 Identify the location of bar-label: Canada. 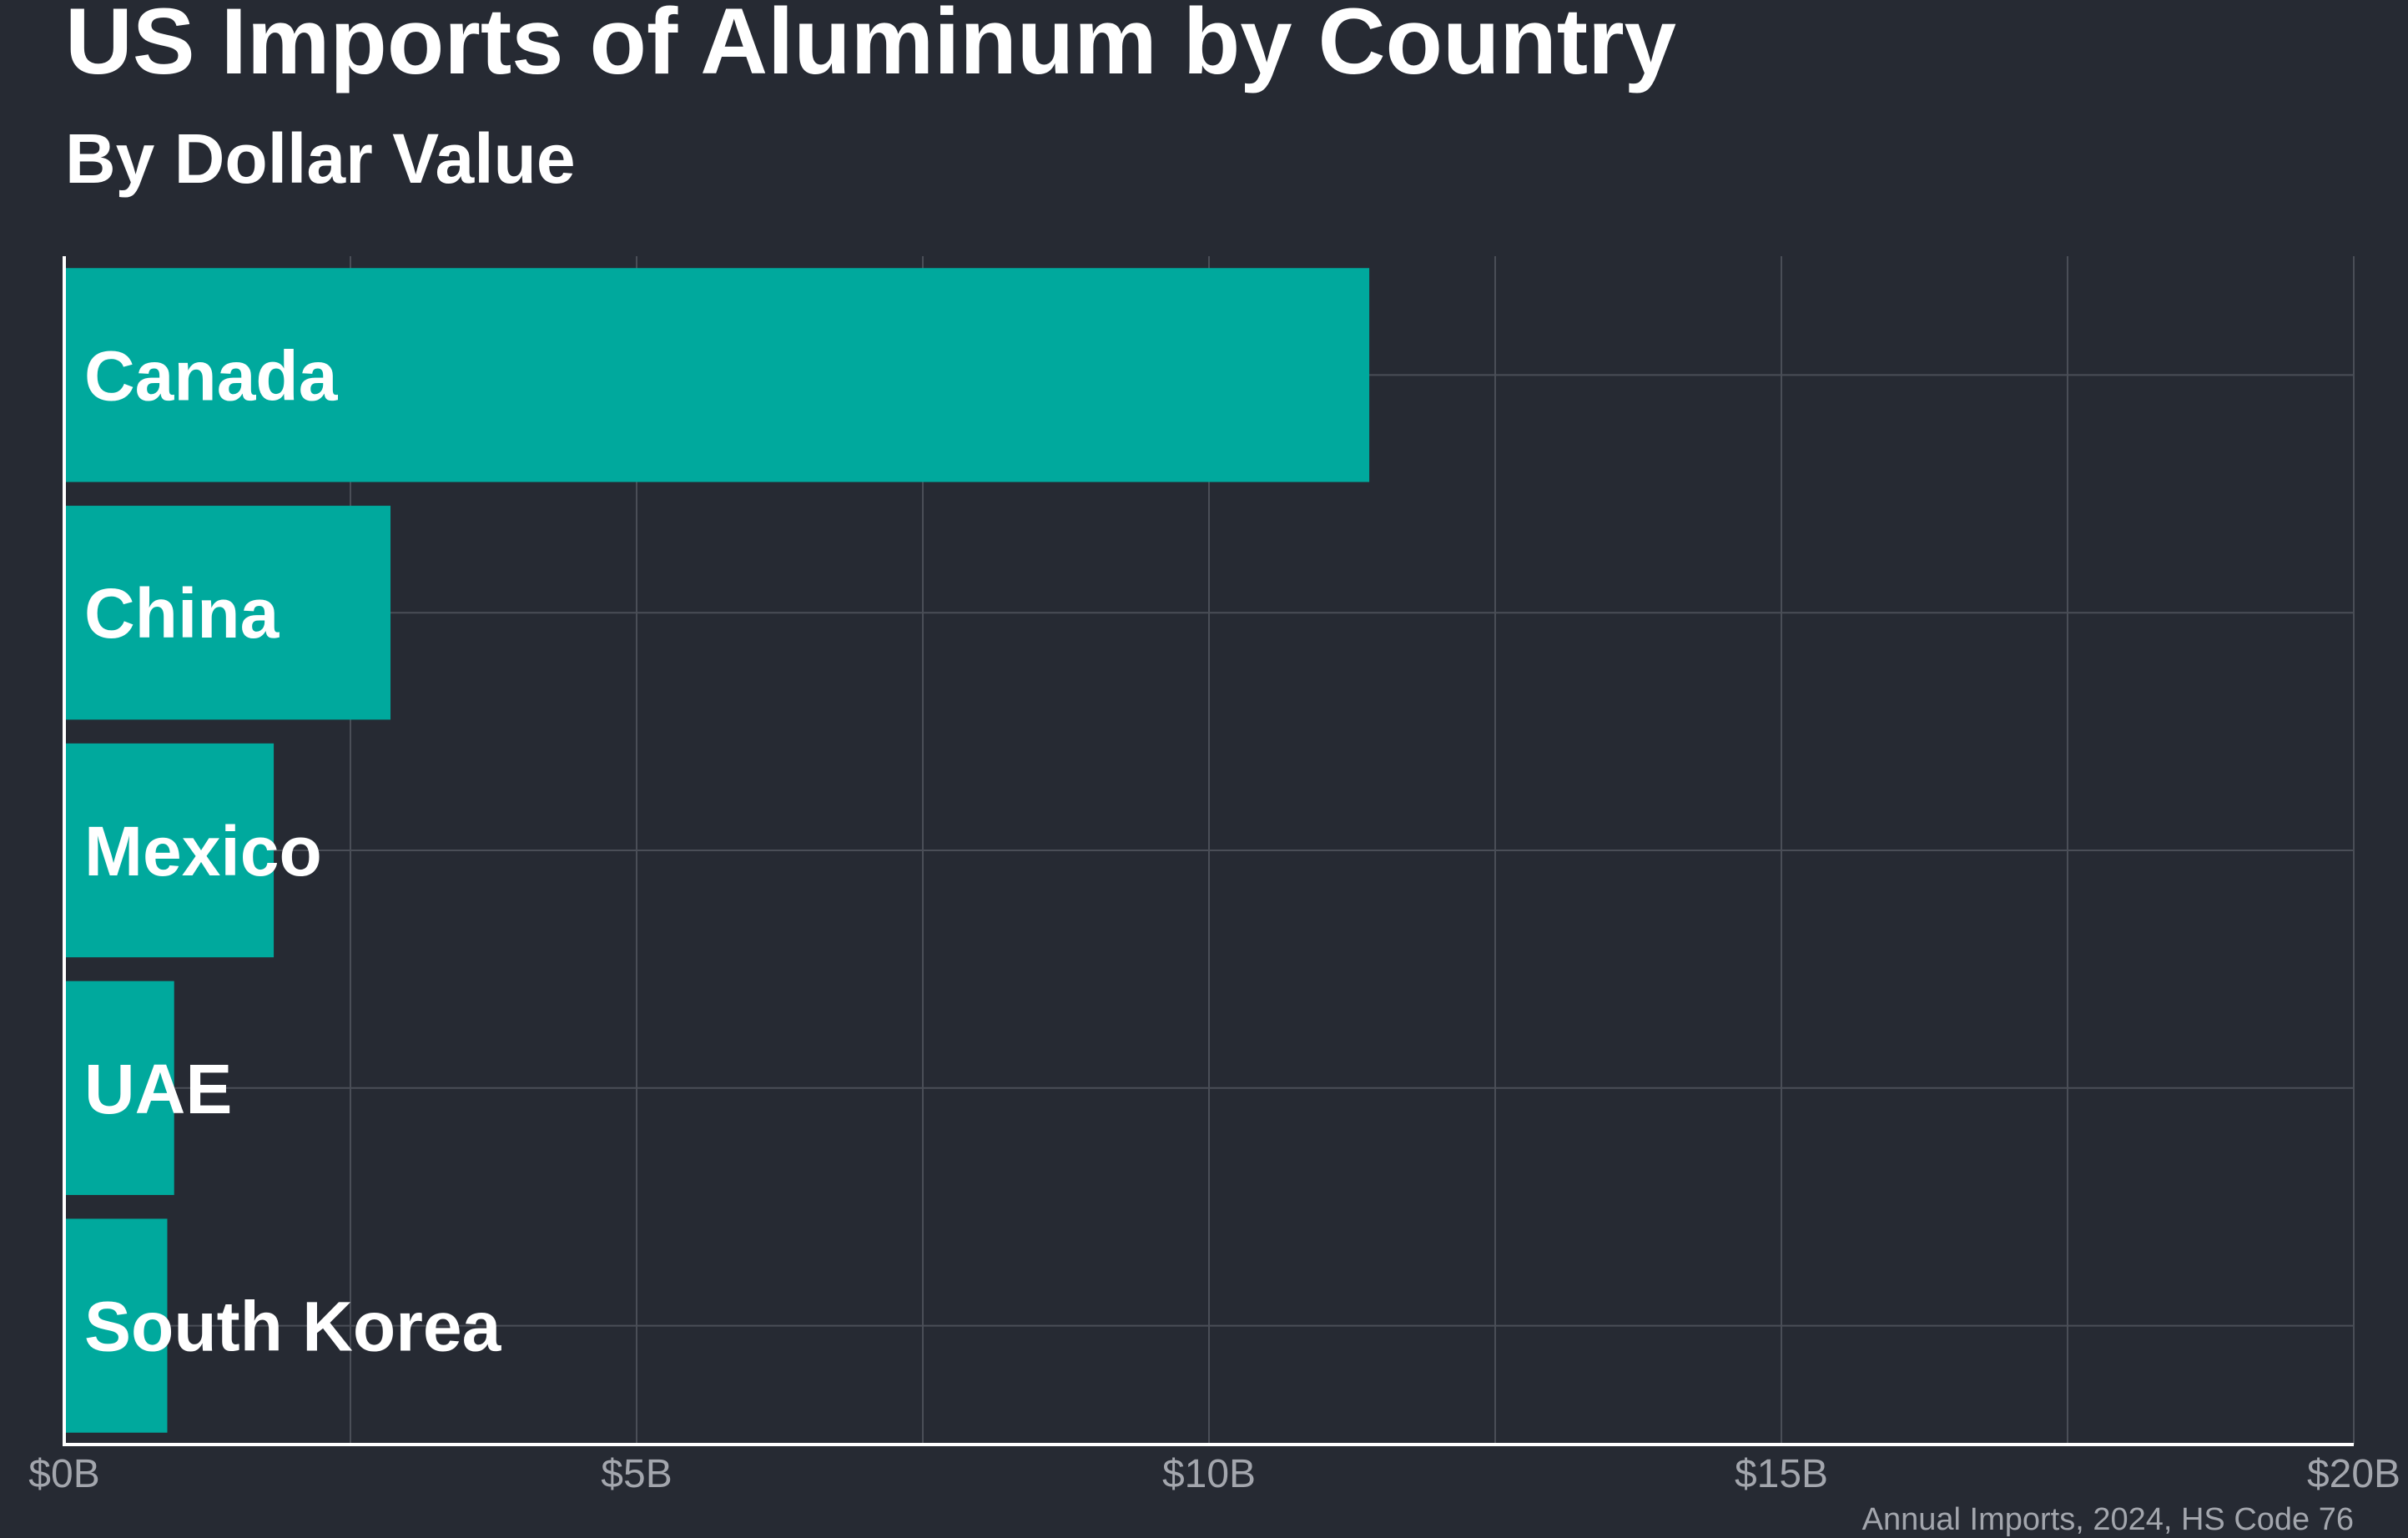
(211, 375).